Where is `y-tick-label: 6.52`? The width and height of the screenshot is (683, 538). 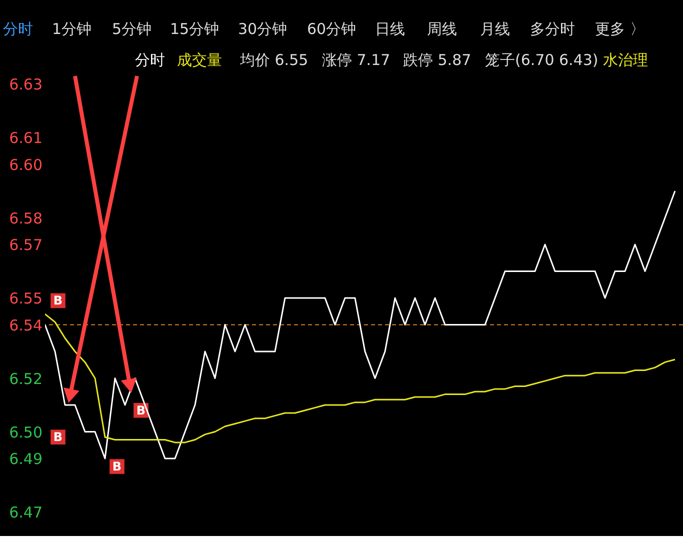 y-tick-label: 6.52 is located at coordinates (25, 379).